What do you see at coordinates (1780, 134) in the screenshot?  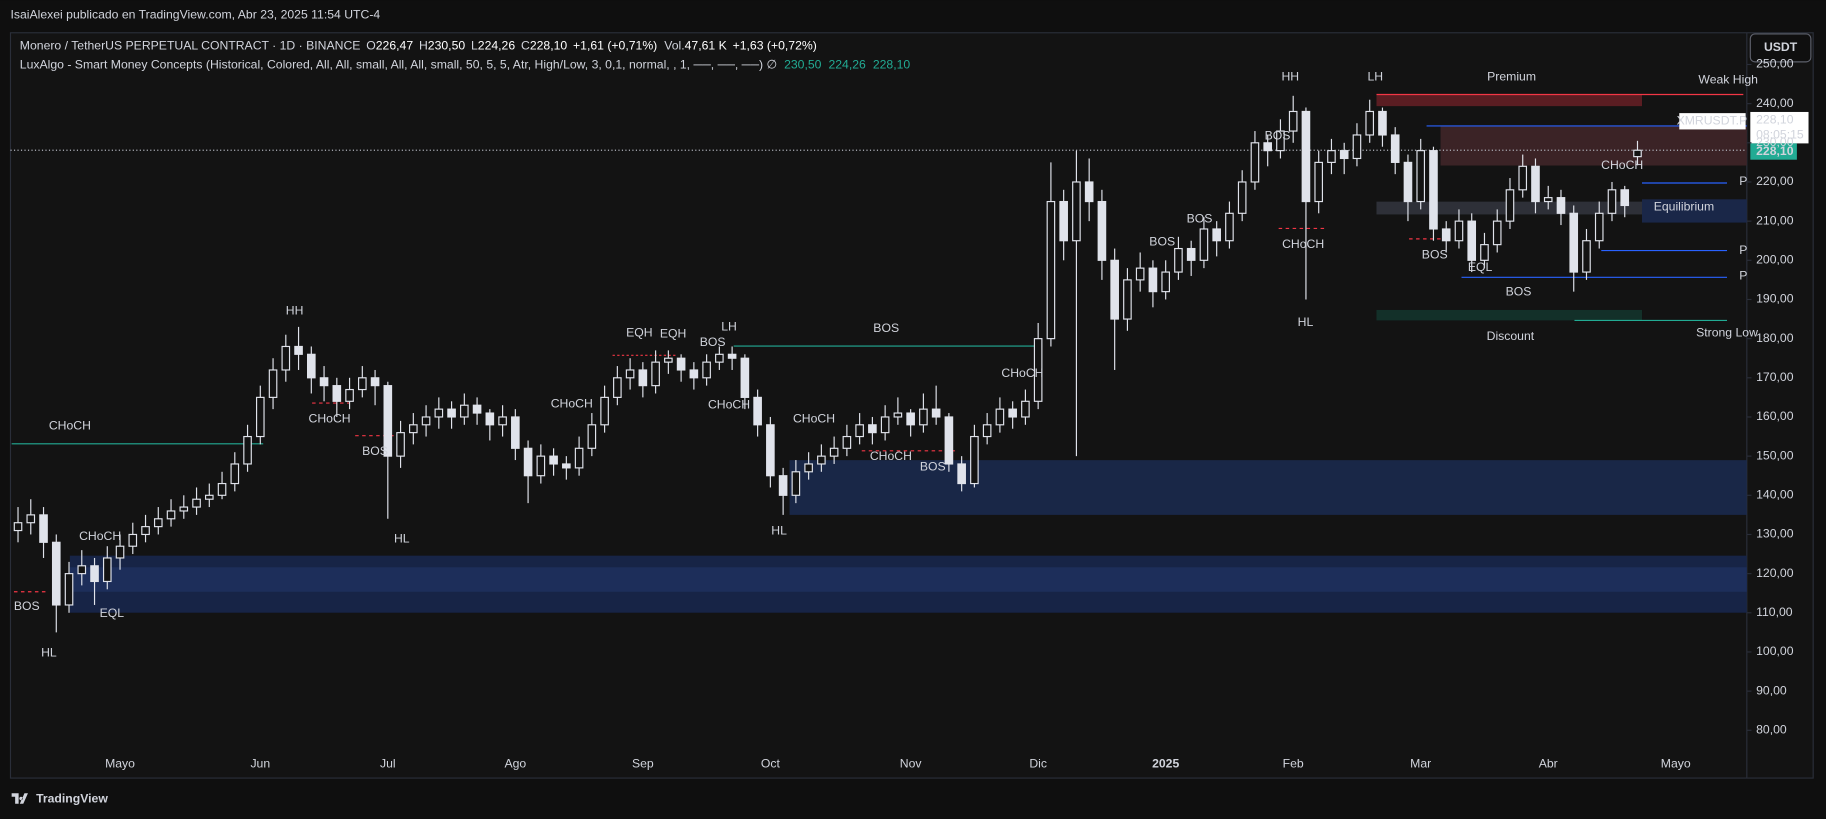 I see `countdown: 08:05:15` at bounding box center [1780, 134].